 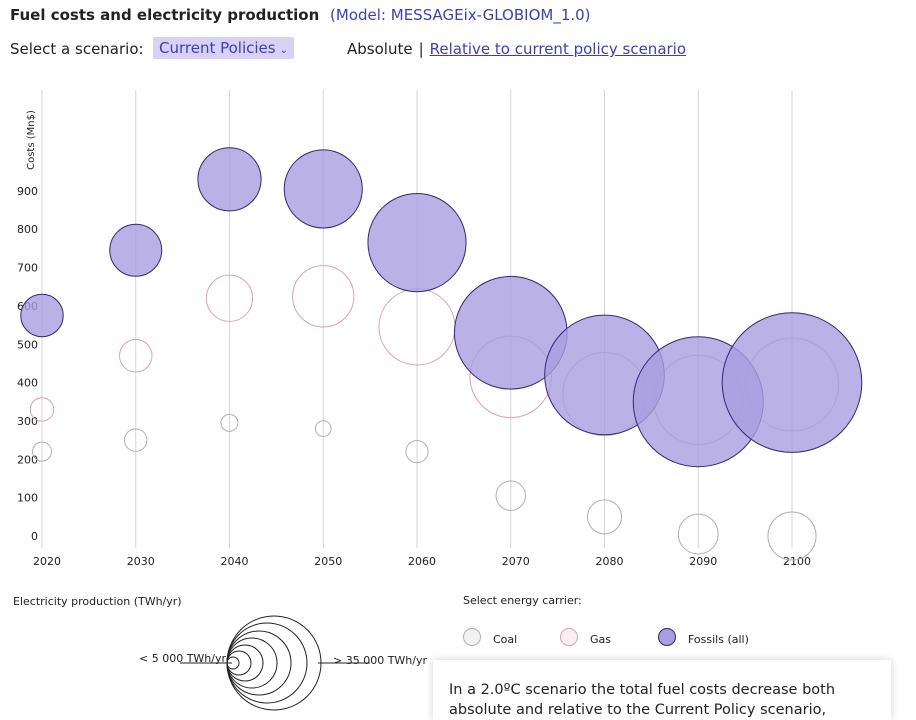 What do you see at coordinates (718, 639) in the screenshot?
I see `carrier-fossils-label: Fossils (all)` at bounding box center [718, 639].